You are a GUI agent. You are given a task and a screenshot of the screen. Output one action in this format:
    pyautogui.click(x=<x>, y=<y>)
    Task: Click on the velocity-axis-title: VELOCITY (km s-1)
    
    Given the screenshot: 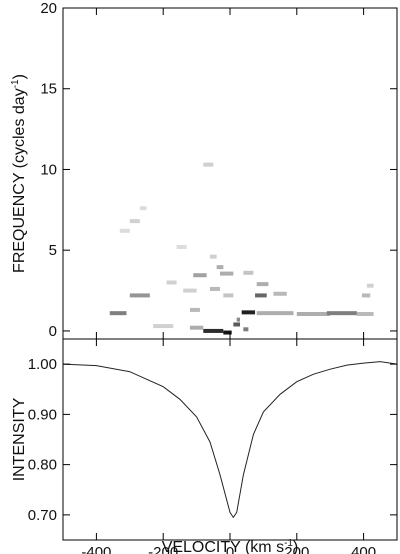 What is the action you would take?
    pyautogui.click(x=230, y=546)
    